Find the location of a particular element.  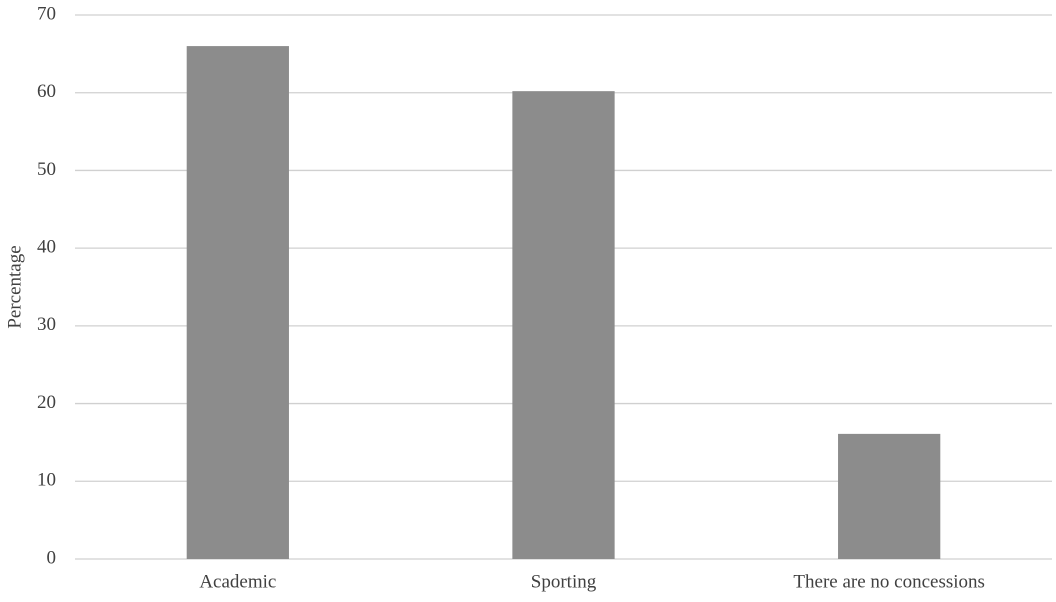

y-axis-label: Percentage is located at coordinates (14, 286).